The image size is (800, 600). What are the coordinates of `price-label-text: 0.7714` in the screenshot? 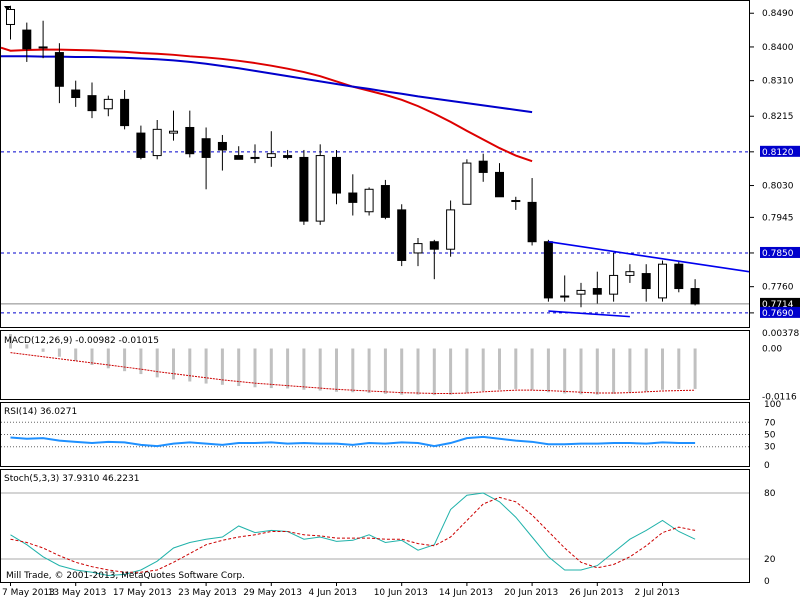 It's located at (778, 305).